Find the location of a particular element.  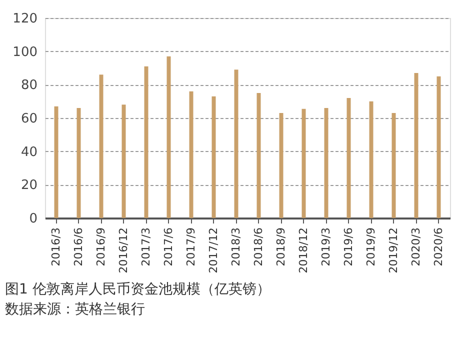

x-tick-label: 2020/3 is located at coordinates (415, 247).